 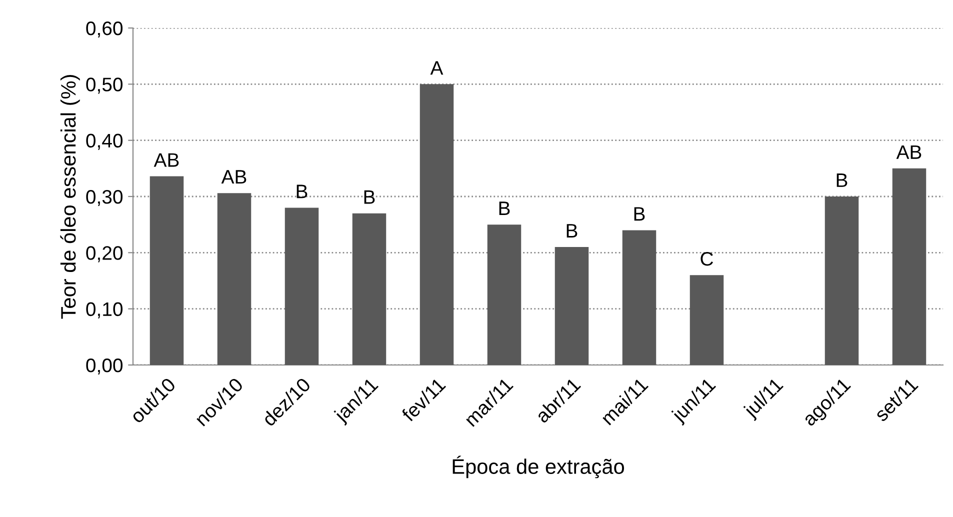 What do you see at coordinates (104, 254) in the screenshot?
I see `y-tick-label: 0,20` at bounding box center [104, 254].